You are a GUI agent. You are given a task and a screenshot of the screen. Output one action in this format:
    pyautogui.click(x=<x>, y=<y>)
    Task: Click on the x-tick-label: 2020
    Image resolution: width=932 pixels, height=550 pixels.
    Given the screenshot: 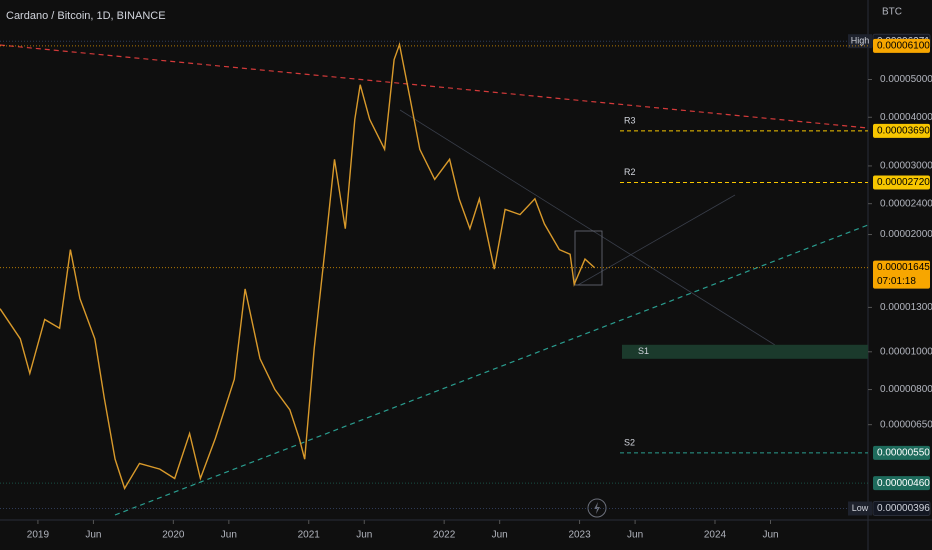 What is the action you would take?
    pyautogui.click(x=173, y=535)
    